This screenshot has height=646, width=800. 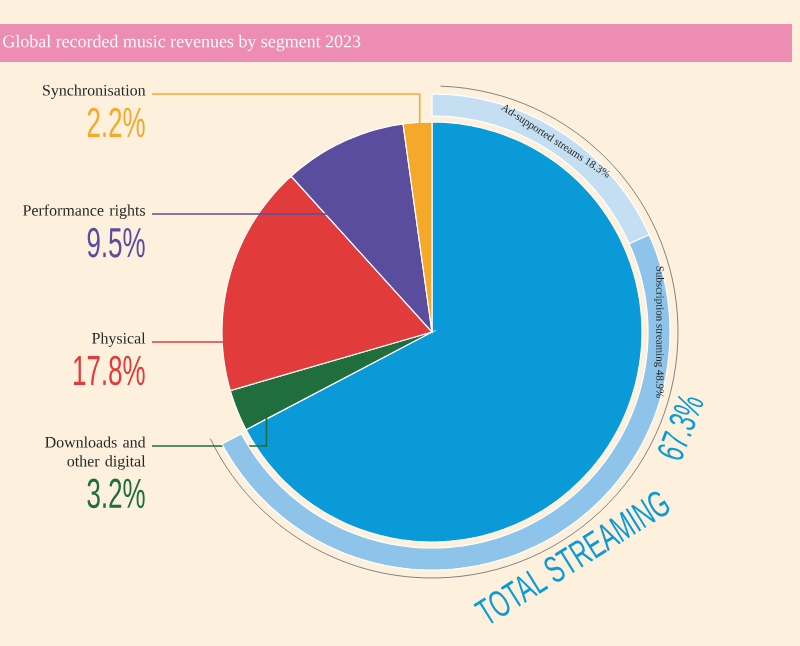 I want to click on data-label: 2.2%, so click(x=116, y=122).